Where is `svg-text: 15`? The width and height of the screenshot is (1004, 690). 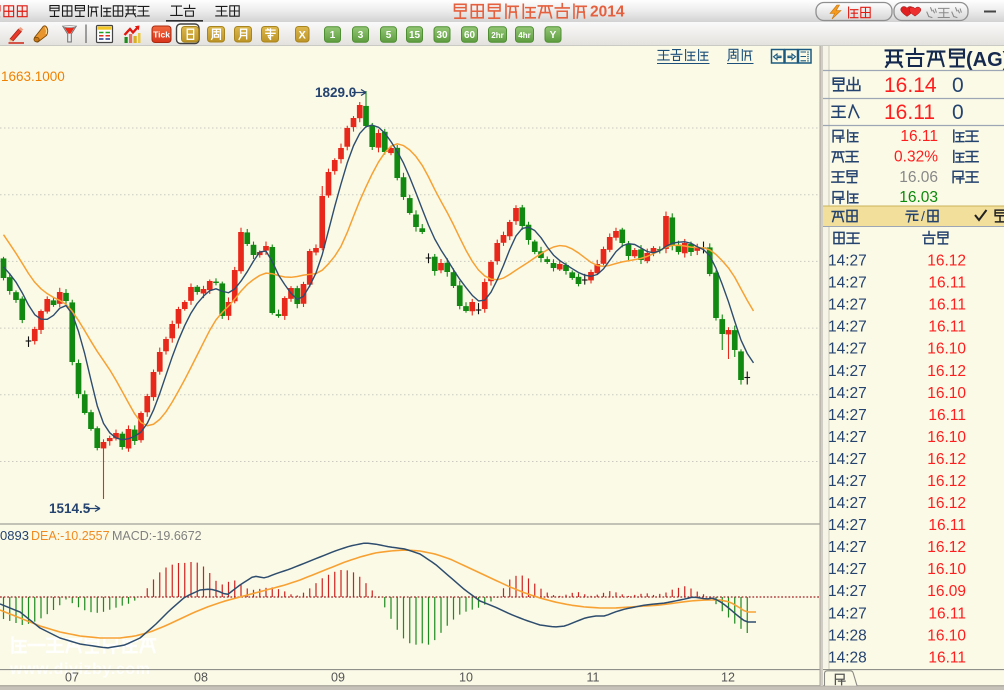
svg-text: 15 is located at coordinates (415, 35).